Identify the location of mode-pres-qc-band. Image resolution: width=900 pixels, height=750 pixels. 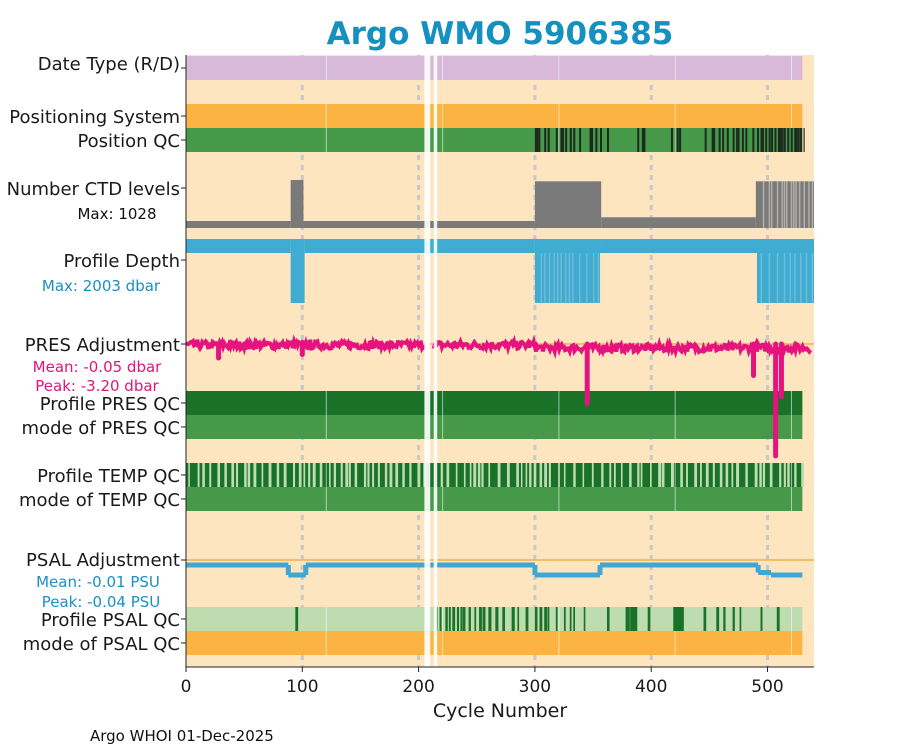
(494, 427).